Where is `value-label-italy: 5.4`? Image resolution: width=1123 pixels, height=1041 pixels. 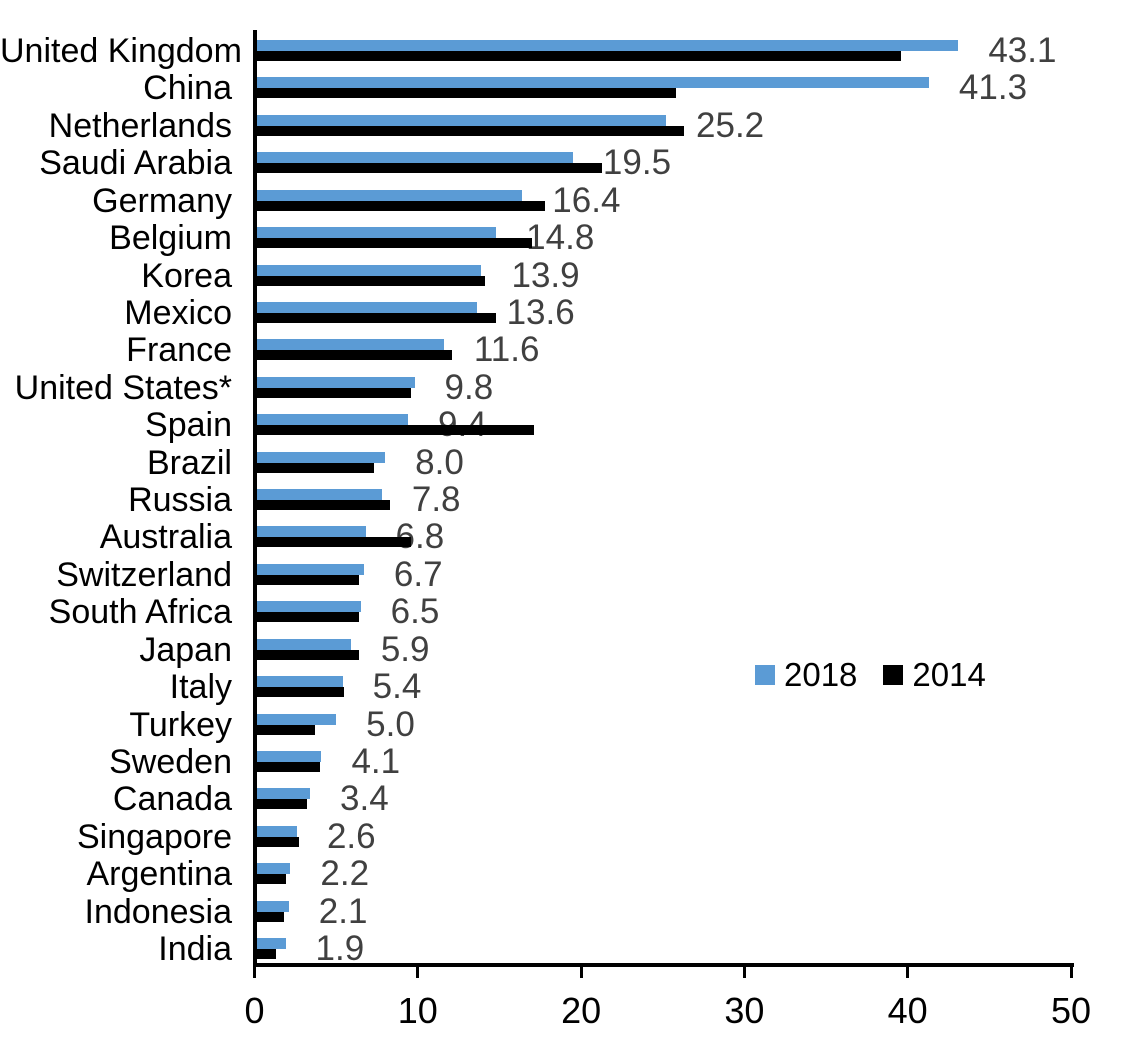
value-label-italy: 5.4 is located at coordinates (397, 687).